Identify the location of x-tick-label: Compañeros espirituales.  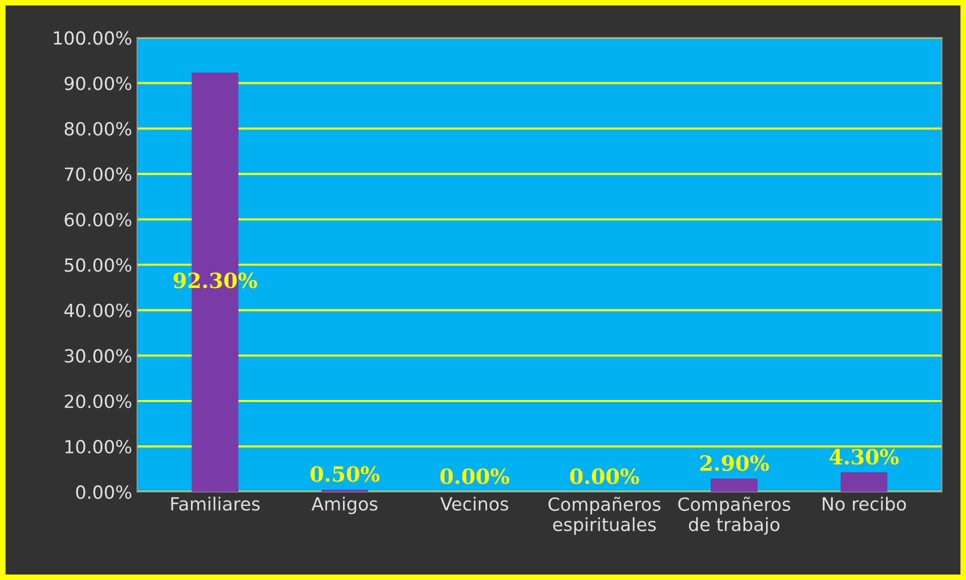
(604, 515).